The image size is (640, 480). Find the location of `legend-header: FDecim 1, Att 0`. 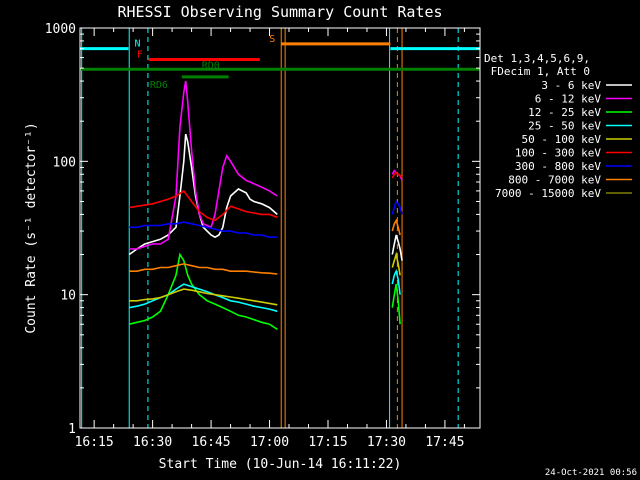

legend-header: FDecim 1, Att 0 is located at coordinates (540, 71).